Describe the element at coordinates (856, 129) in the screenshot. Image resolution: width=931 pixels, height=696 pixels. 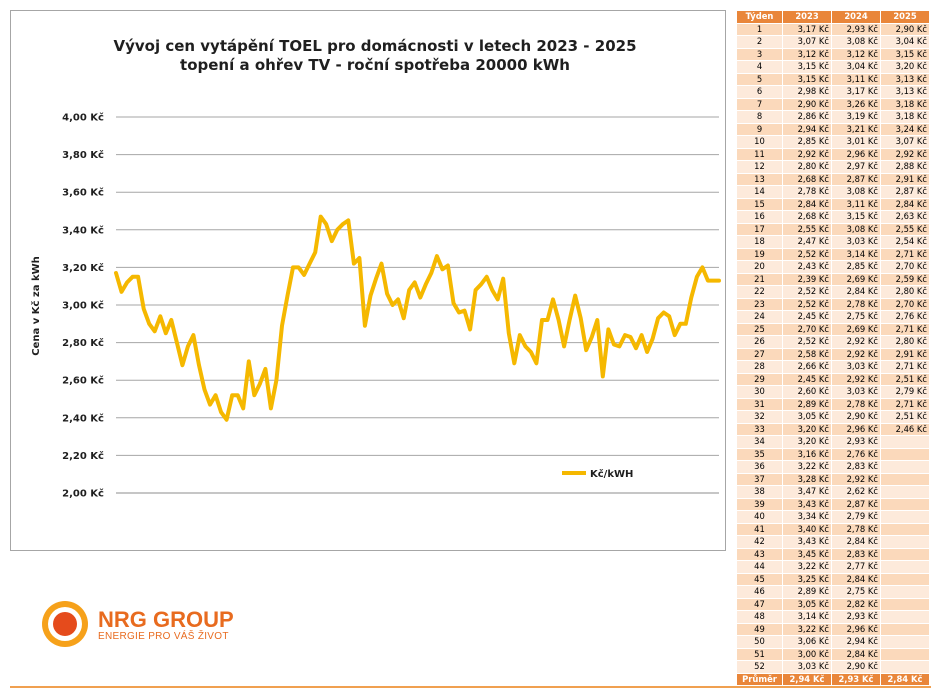
I see `table-cell-price: 3,21 Kč` at that location.